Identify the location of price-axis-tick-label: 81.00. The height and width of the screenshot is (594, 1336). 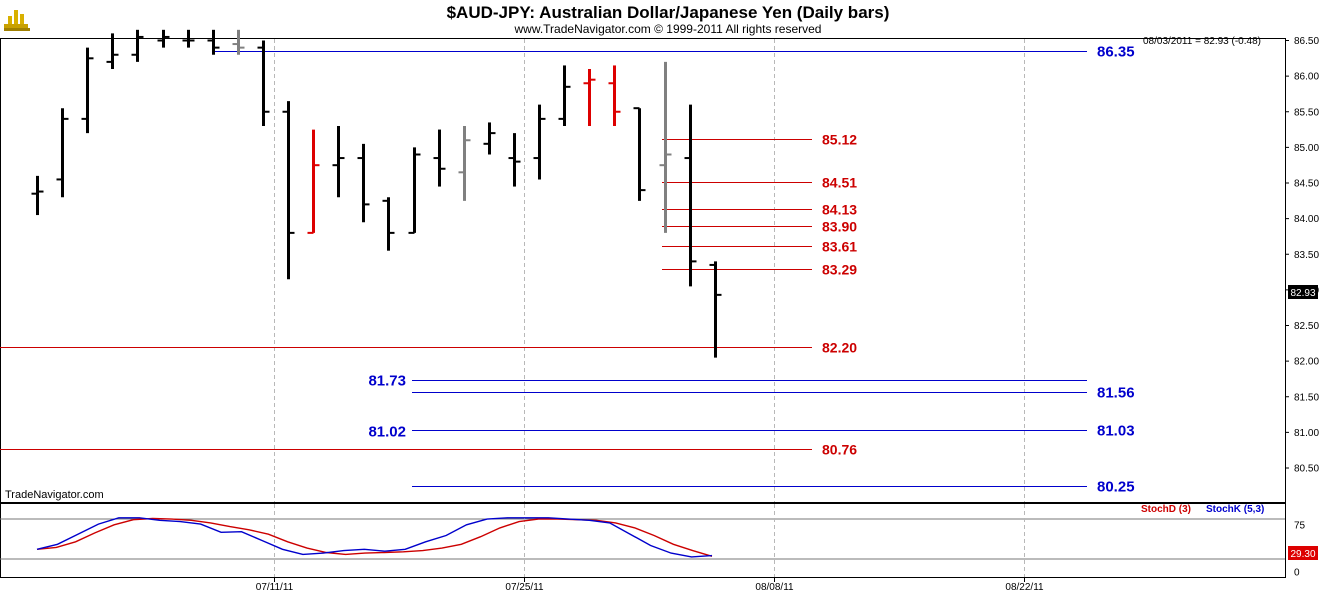
(1306, 433).